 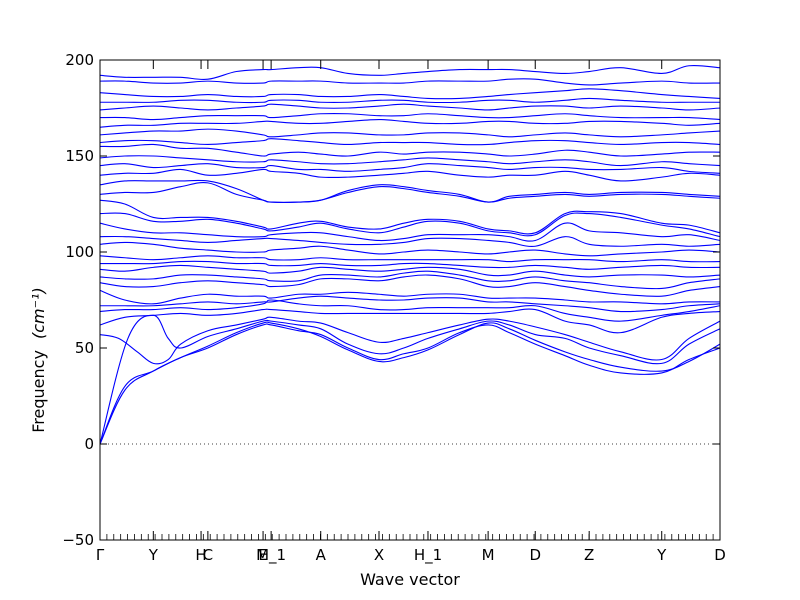 What do you see at coordinates (208, 555) in the screenshot?
I see `x-tick-label: C` at bounding box center [208, 555].